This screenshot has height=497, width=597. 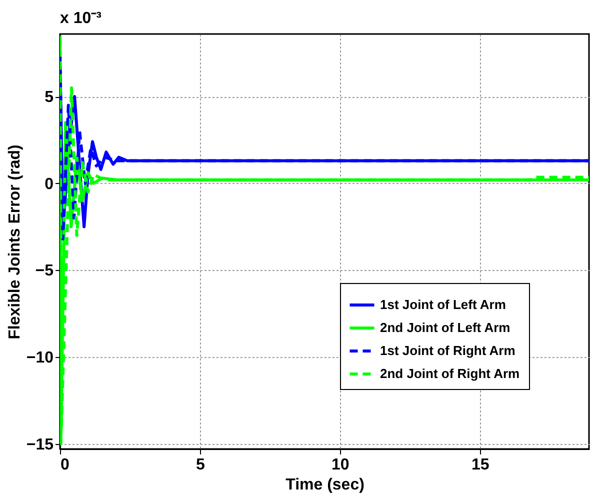 I want to click on x-tick-label: 10, so click(x=340, y=465).